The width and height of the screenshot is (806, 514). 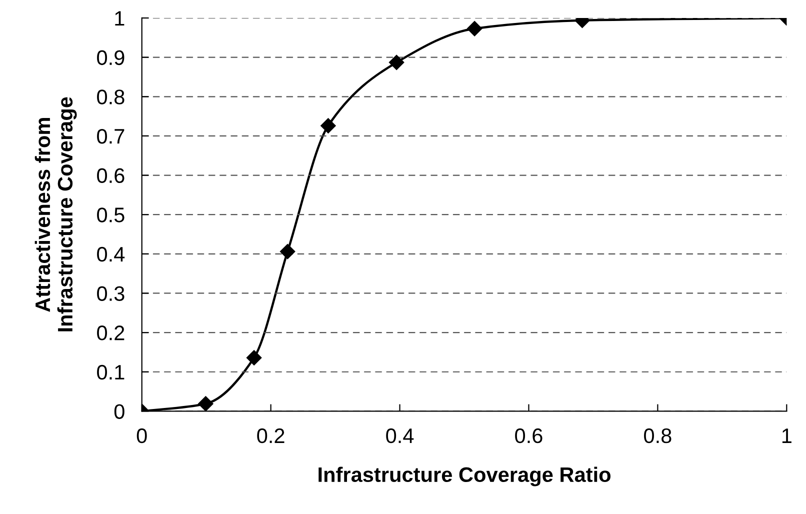 I want to click on y-tick-label: 0.1, so click(x=110, y=372).